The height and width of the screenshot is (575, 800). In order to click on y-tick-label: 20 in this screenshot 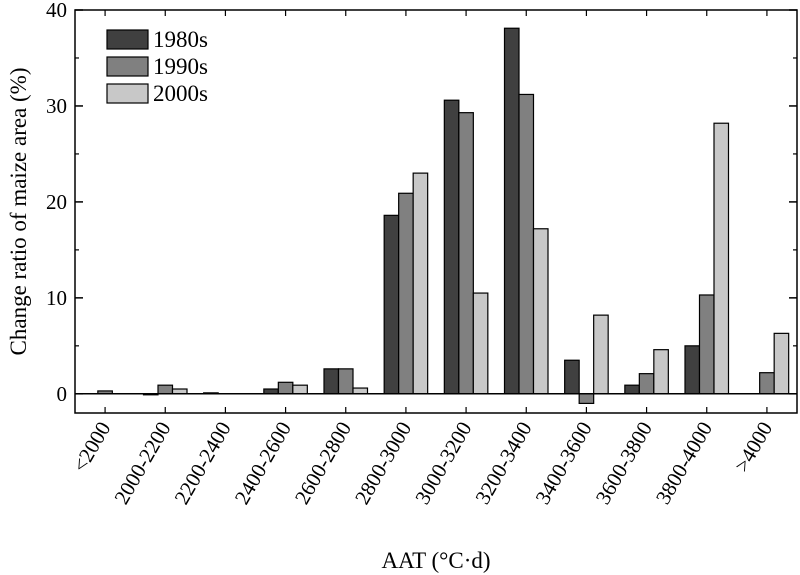, I will do `click(56, 202)`.